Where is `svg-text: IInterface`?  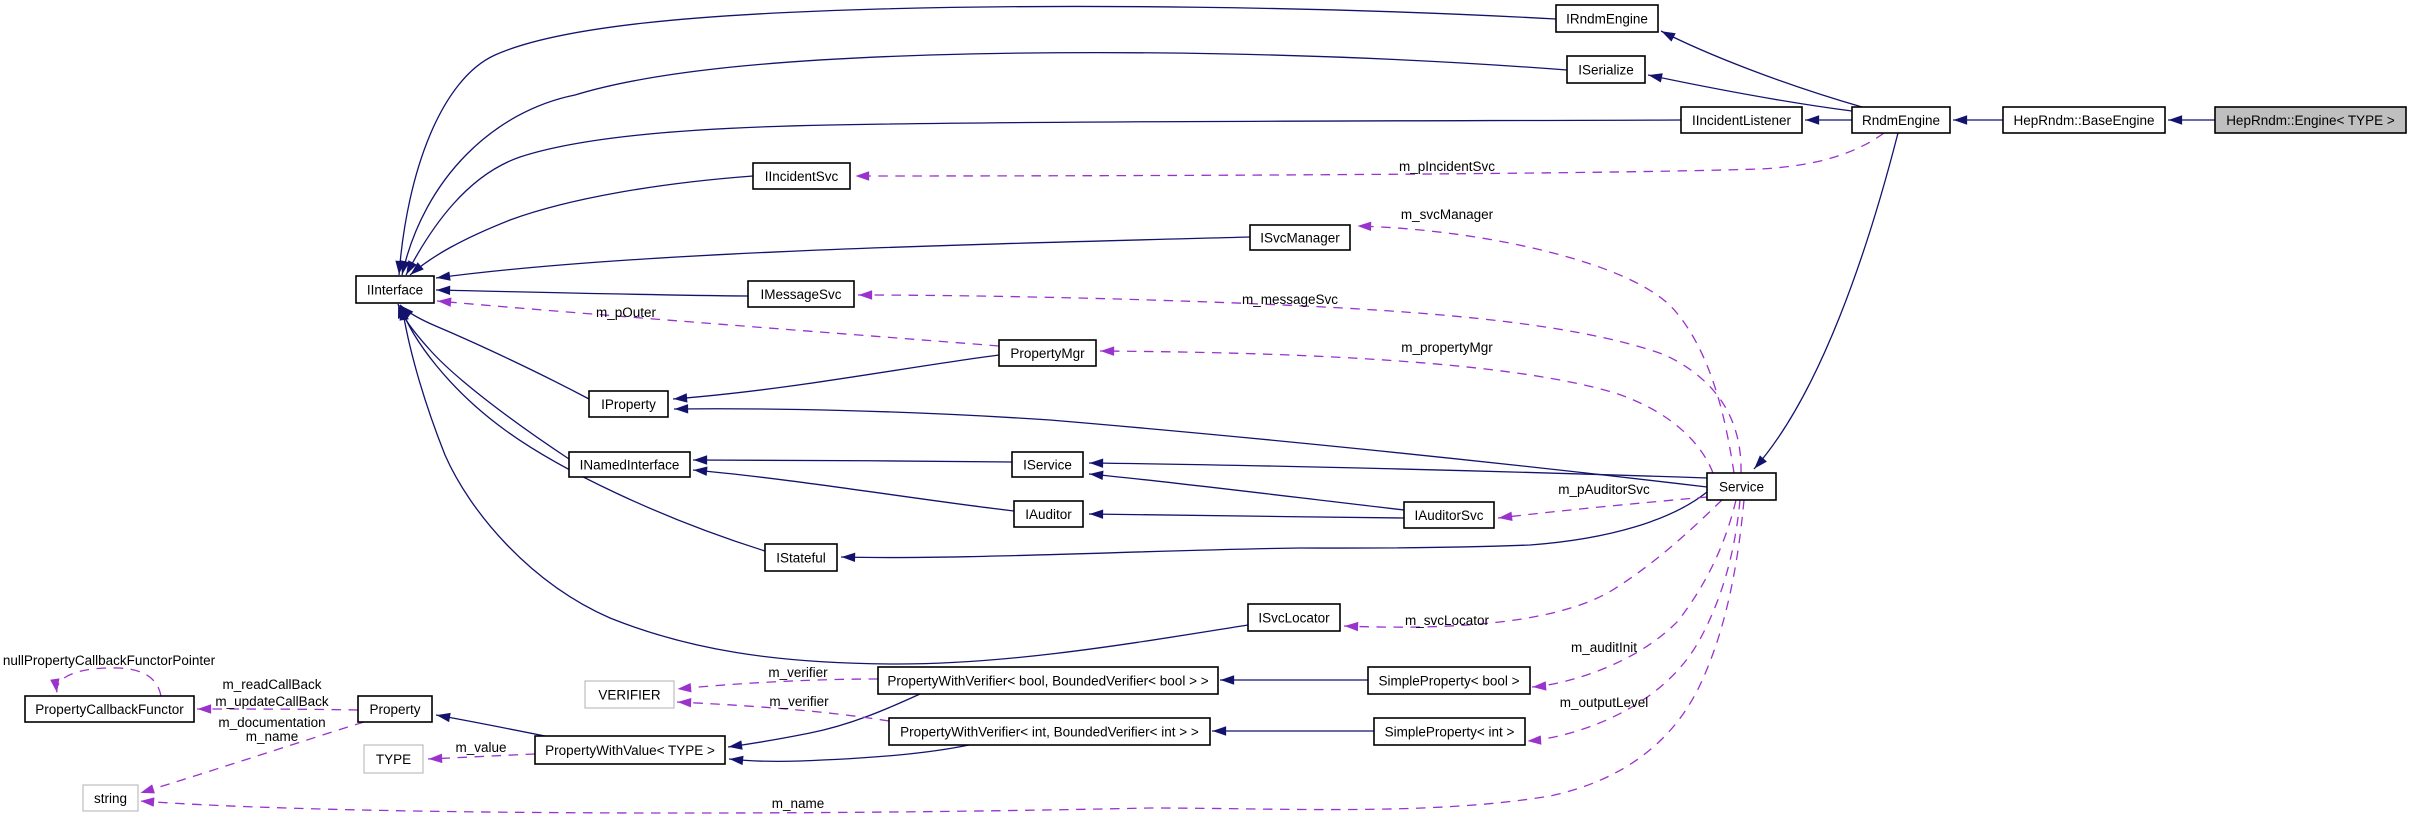
svg-text: IInterface is located at coordinates (395, 289).